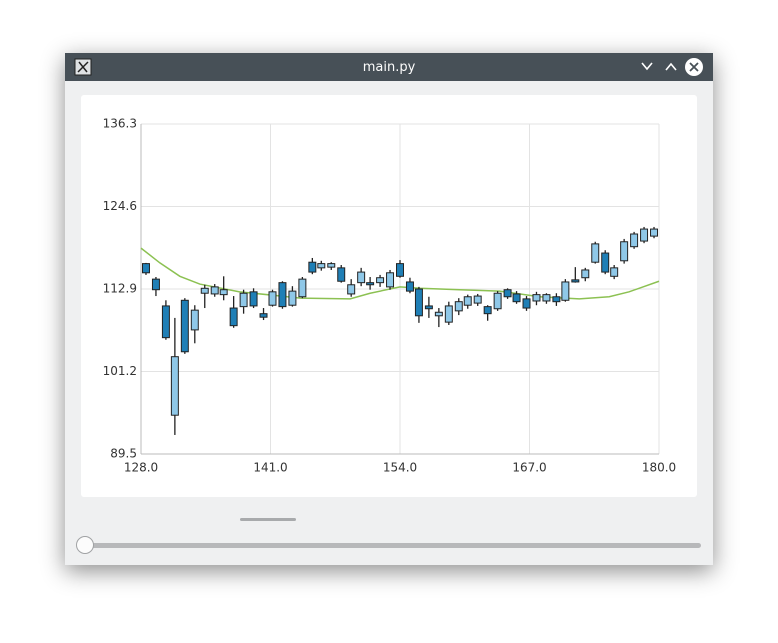 Image resolution: width=778 pixels, height=643 pixels. I want to click on y-tick-label: 112.9, so click(120, 289).